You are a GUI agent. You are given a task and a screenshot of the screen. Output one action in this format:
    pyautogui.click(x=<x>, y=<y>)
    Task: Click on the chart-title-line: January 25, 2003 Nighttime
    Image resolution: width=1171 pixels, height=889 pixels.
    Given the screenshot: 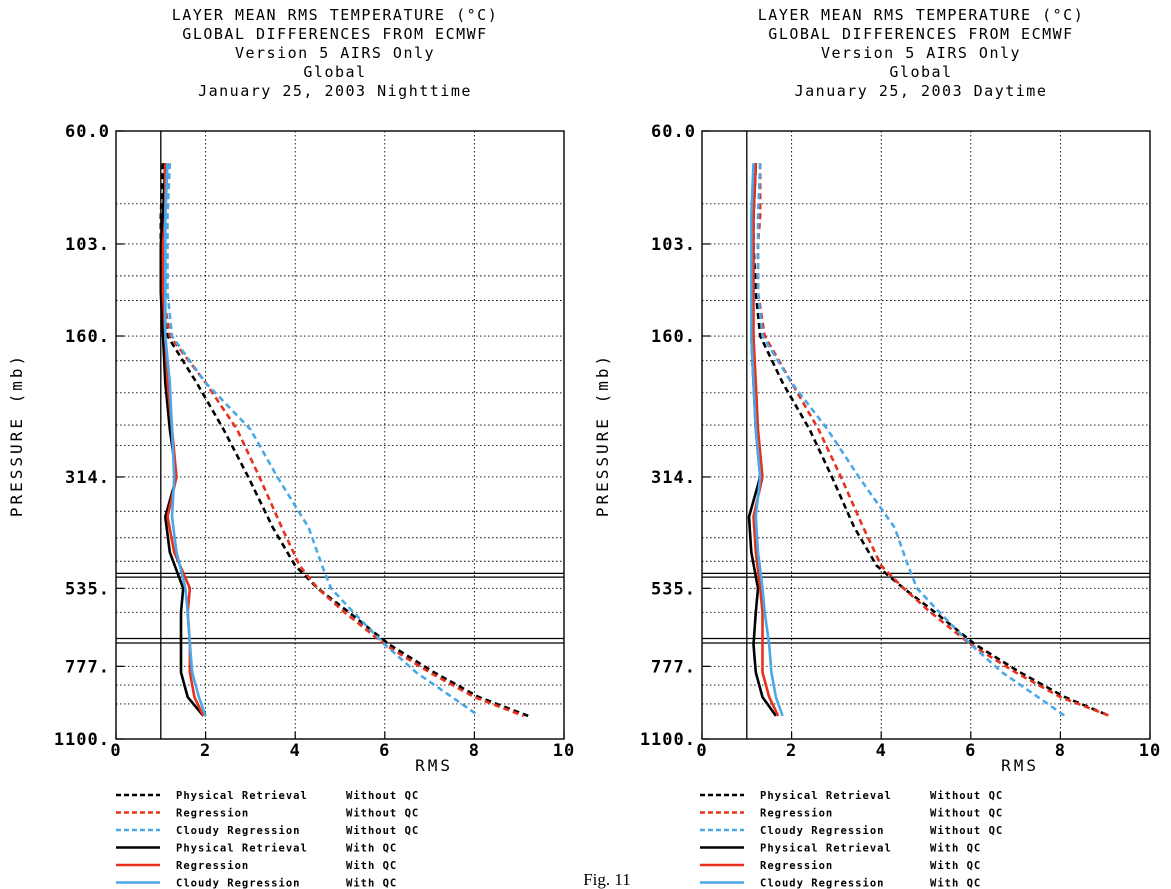 What is the action you would take?
    pyautogui.click(x=335, y=91)
    